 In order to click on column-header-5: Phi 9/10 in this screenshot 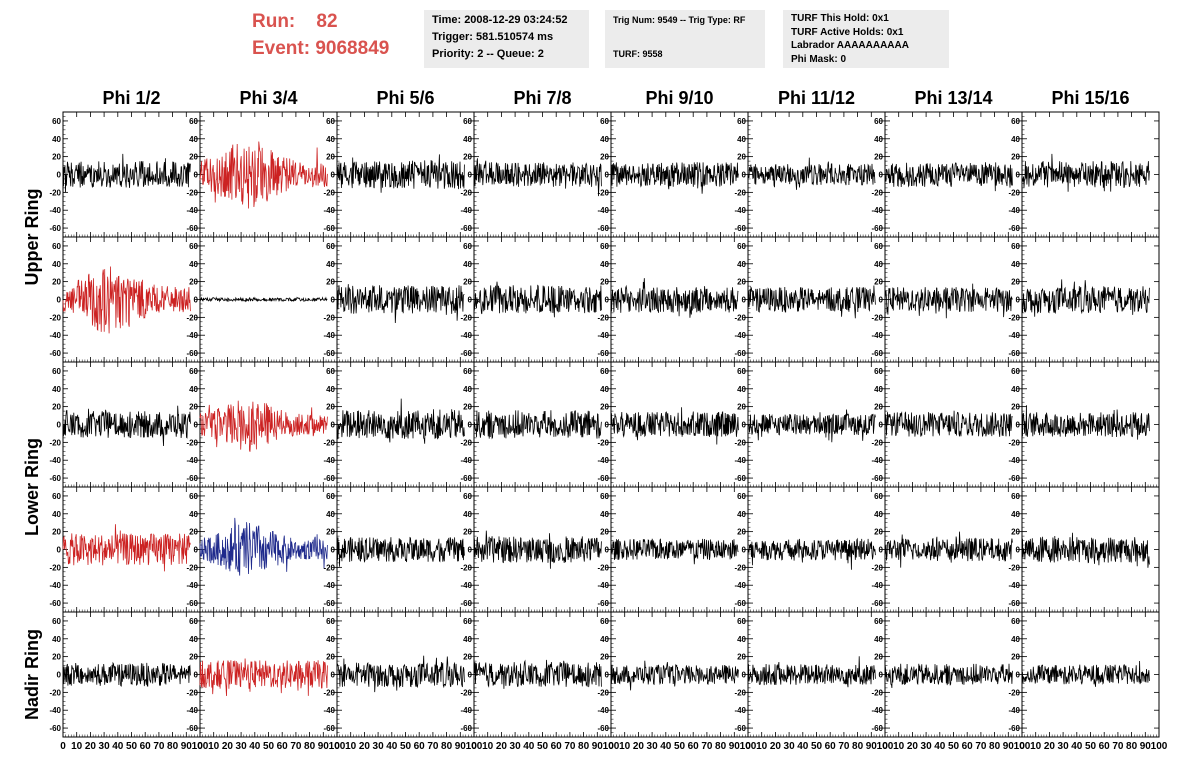, I will do `click(679, 98)`.